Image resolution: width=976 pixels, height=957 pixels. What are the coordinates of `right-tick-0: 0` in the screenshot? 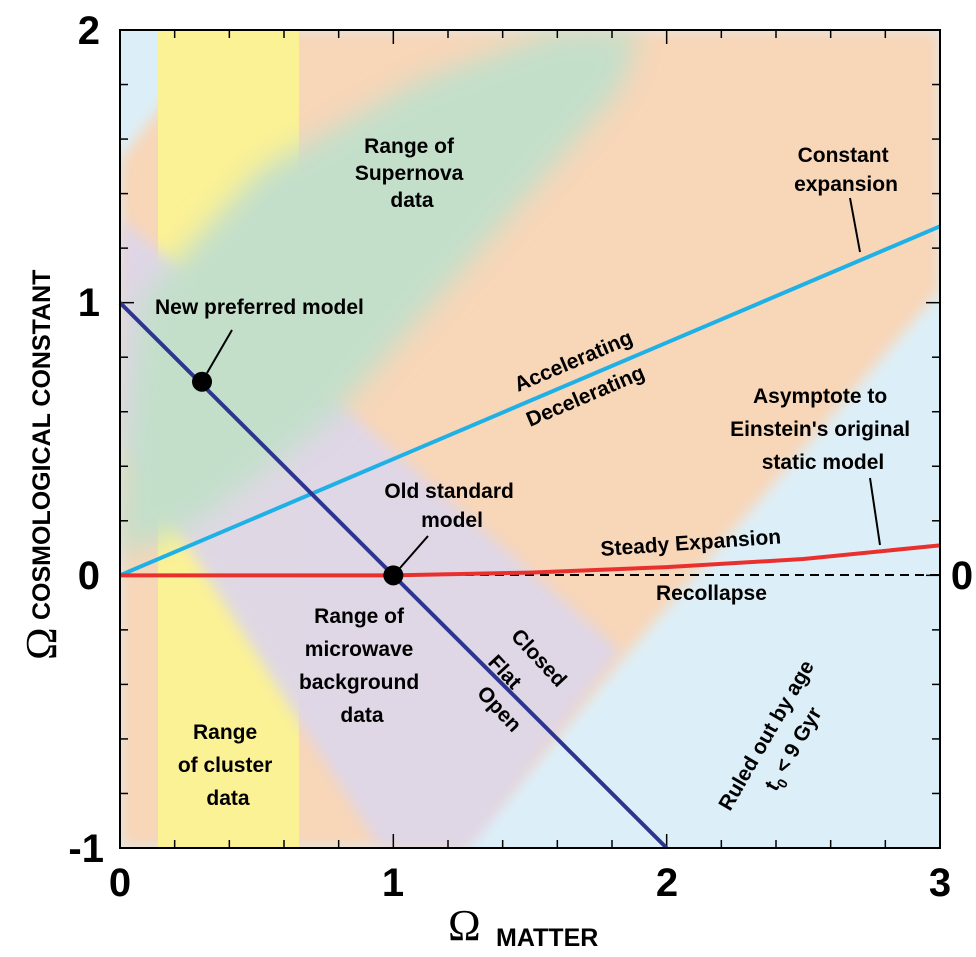 It's located at (962, 576).